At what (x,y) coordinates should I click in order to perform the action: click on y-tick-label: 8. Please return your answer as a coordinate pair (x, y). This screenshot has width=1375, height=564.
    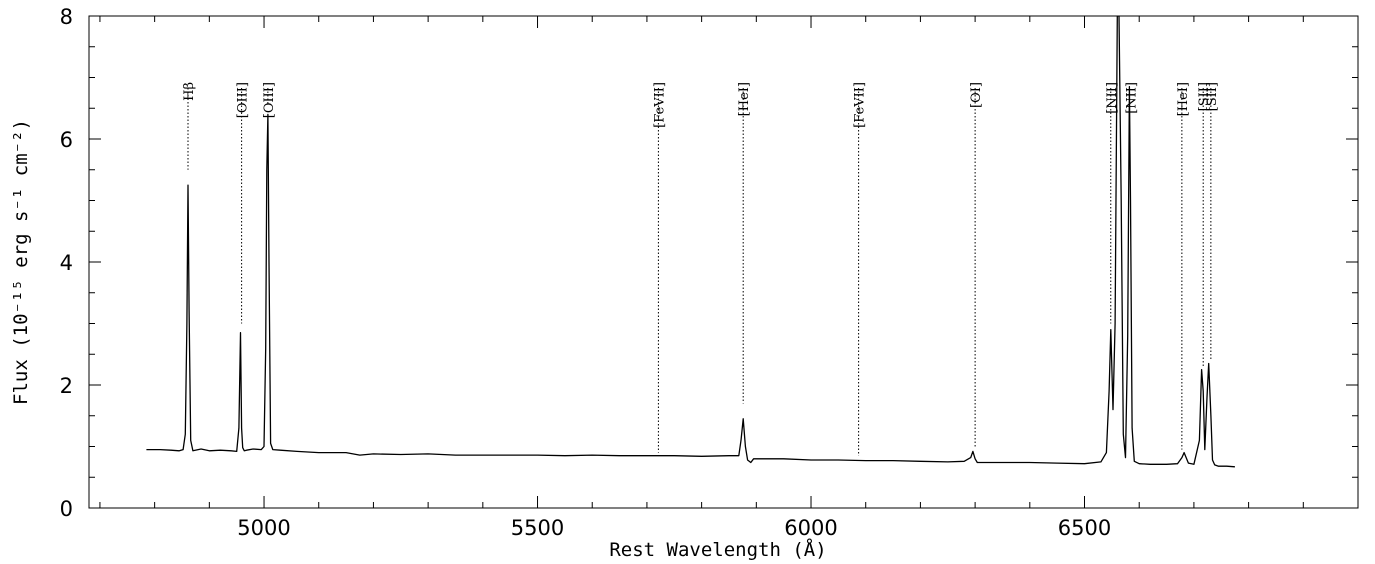
    Looking at the image, I should click on (66, 17).